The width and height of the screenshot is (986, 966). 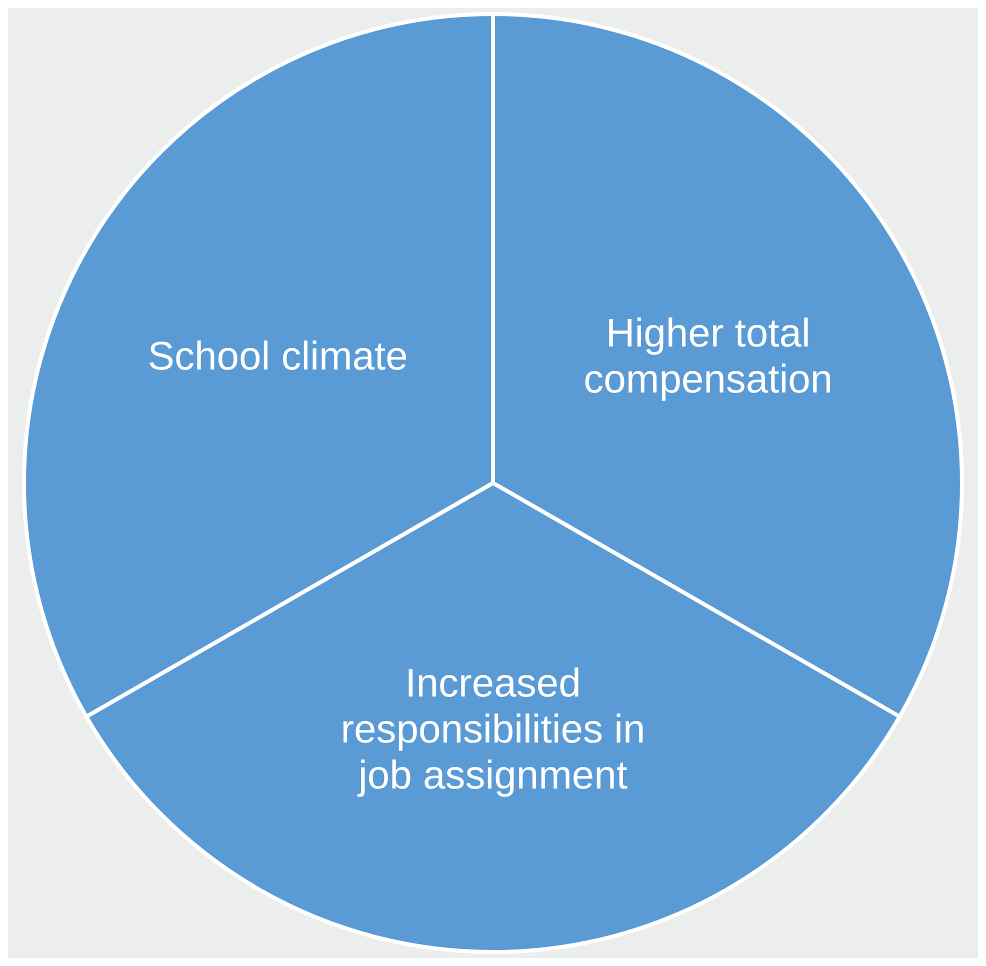 What do you see at coordinates (278, 356) in the screenshot?
I see `slice-label: School climate` at bounding box center [278, 356].